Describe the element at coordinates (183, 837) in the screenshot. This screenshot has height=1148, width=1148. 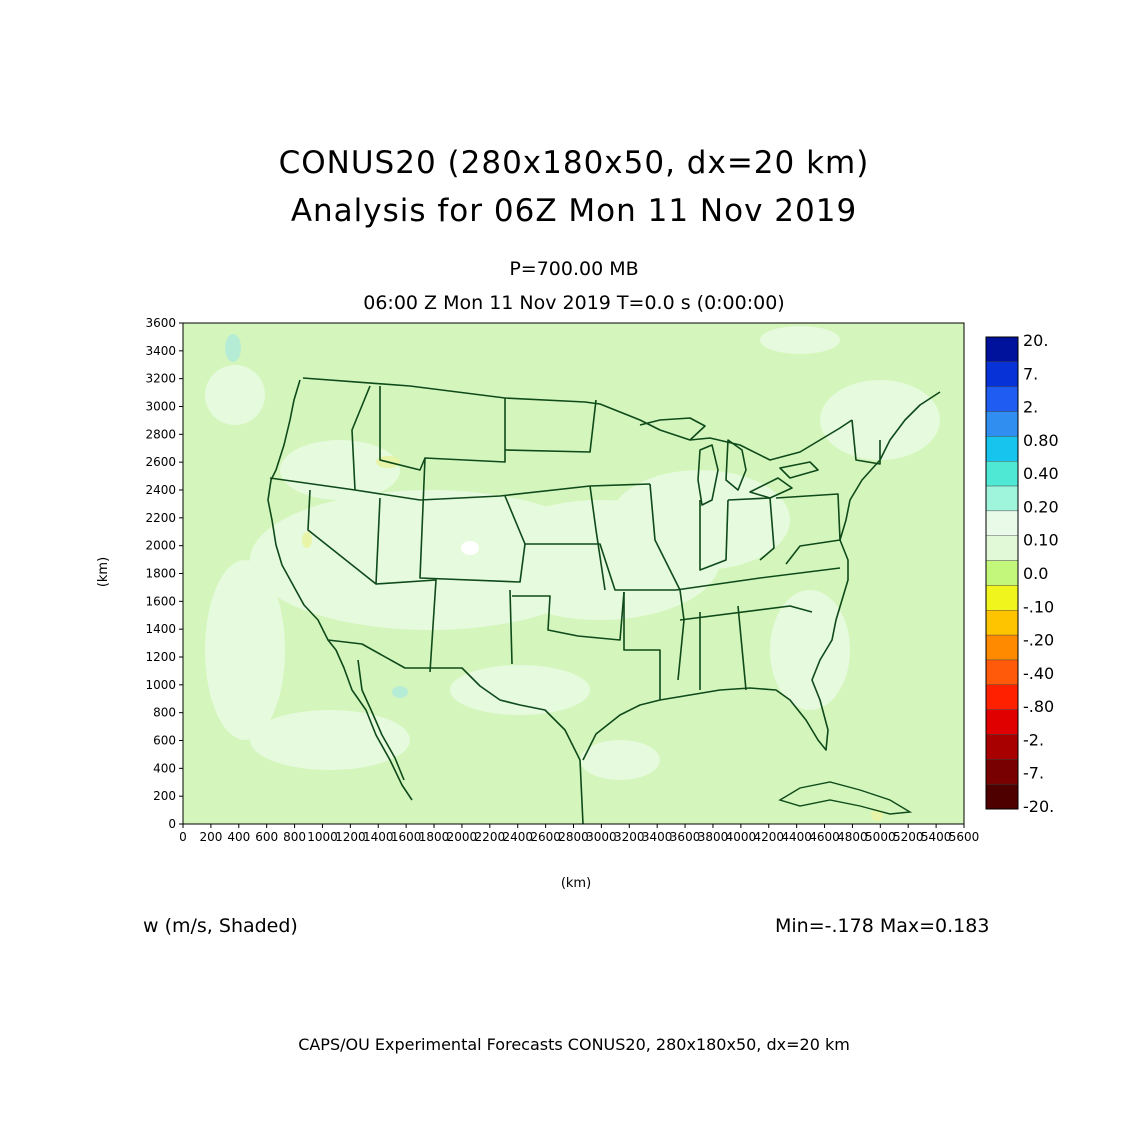
I see `x-tick-label: 0` at that location.